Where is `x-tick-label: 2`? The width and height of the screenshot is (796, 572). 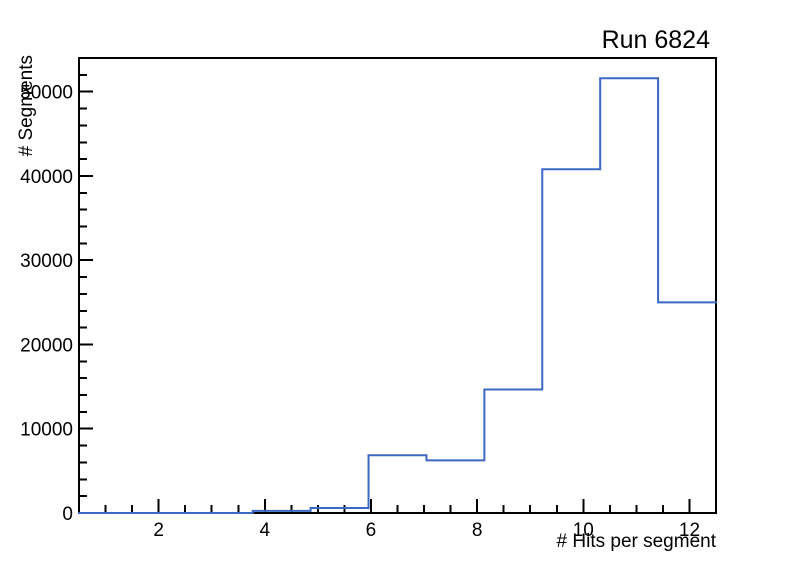
x-tick-label: 2 is located at coordinates (158, 530).